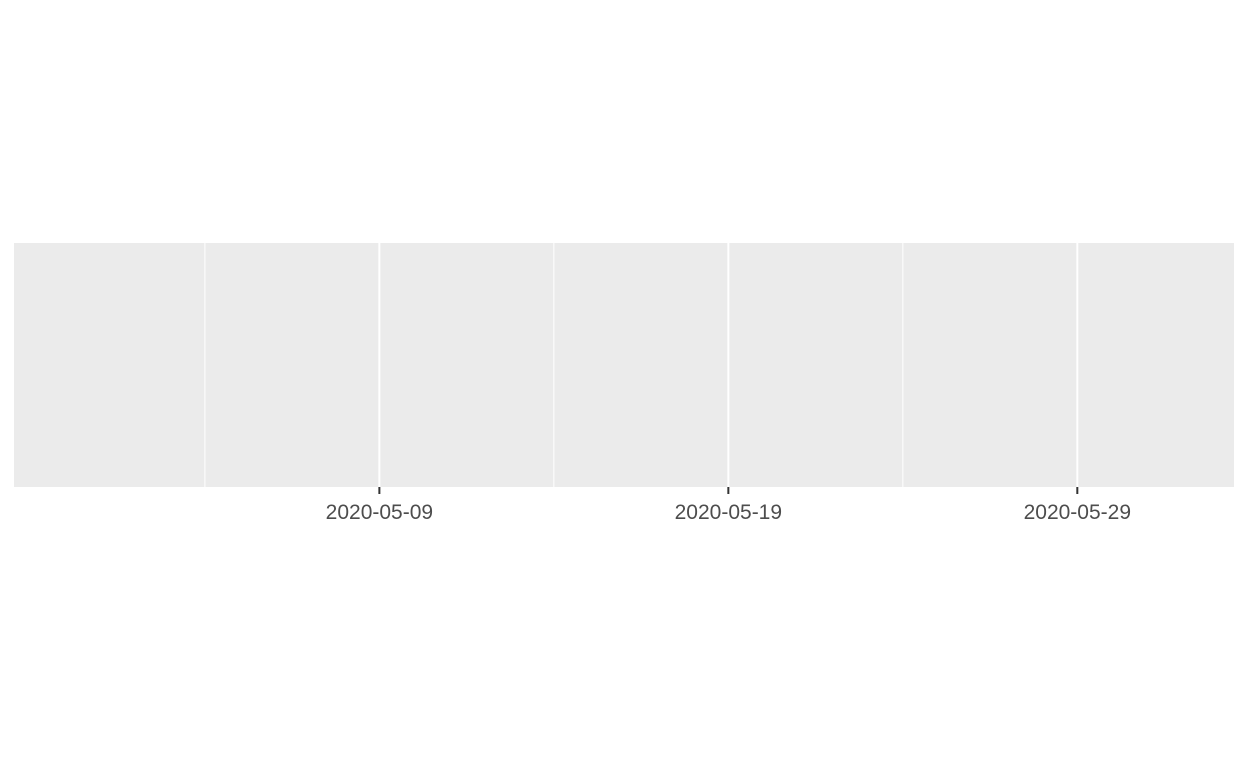  Describe the element at coordinates (1077, 512) in the screenshot. I see `x-tick-label-2: 2020-05-29` at that location.